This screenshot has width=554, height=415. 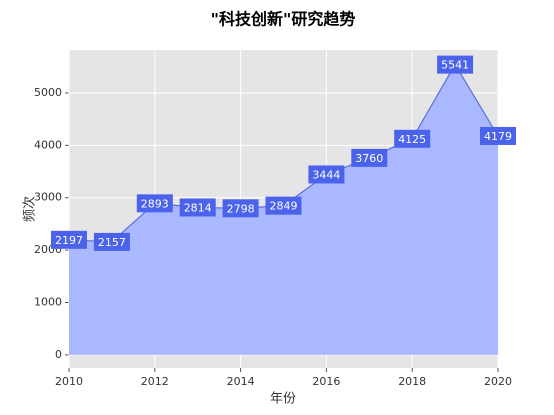 What do you see at coordinates (69, 381) in the screenshot?
I see `x-tick-label: 2010` at bounding box center [69, 381].